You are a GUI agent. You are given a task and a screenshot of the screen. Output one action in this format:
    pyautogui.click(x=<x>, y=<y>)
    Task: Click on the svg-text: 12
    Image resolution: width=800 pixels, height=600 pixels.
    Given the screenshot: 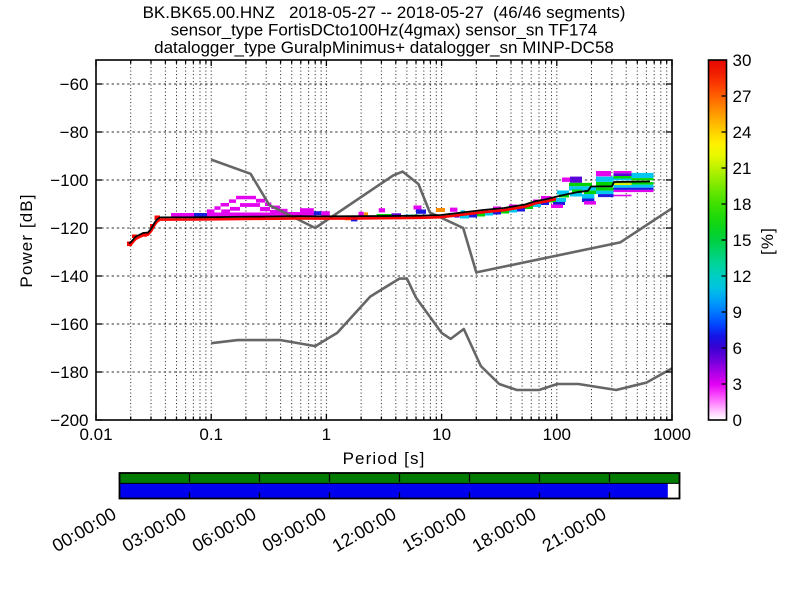 What is the action you would take?
    pyautogui.click(x=742, y=276)
    